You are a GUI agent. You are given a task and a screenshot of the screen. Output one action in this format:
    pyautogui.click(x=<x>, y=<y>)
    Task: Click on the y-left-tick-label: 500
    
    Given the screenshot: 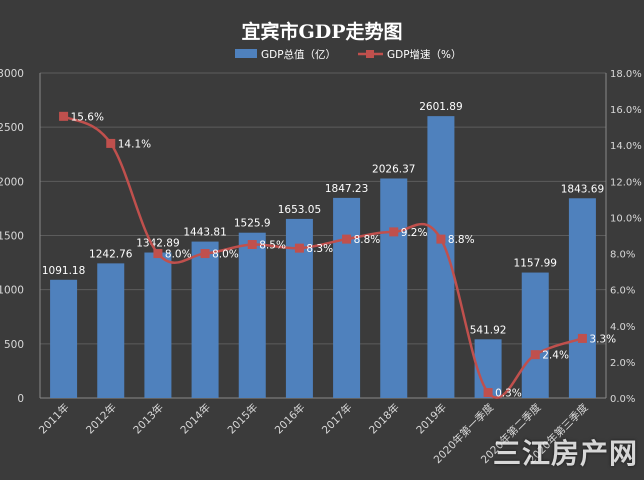 What is the action you would take?
    pyautogui.click(x=14, y=345)
    